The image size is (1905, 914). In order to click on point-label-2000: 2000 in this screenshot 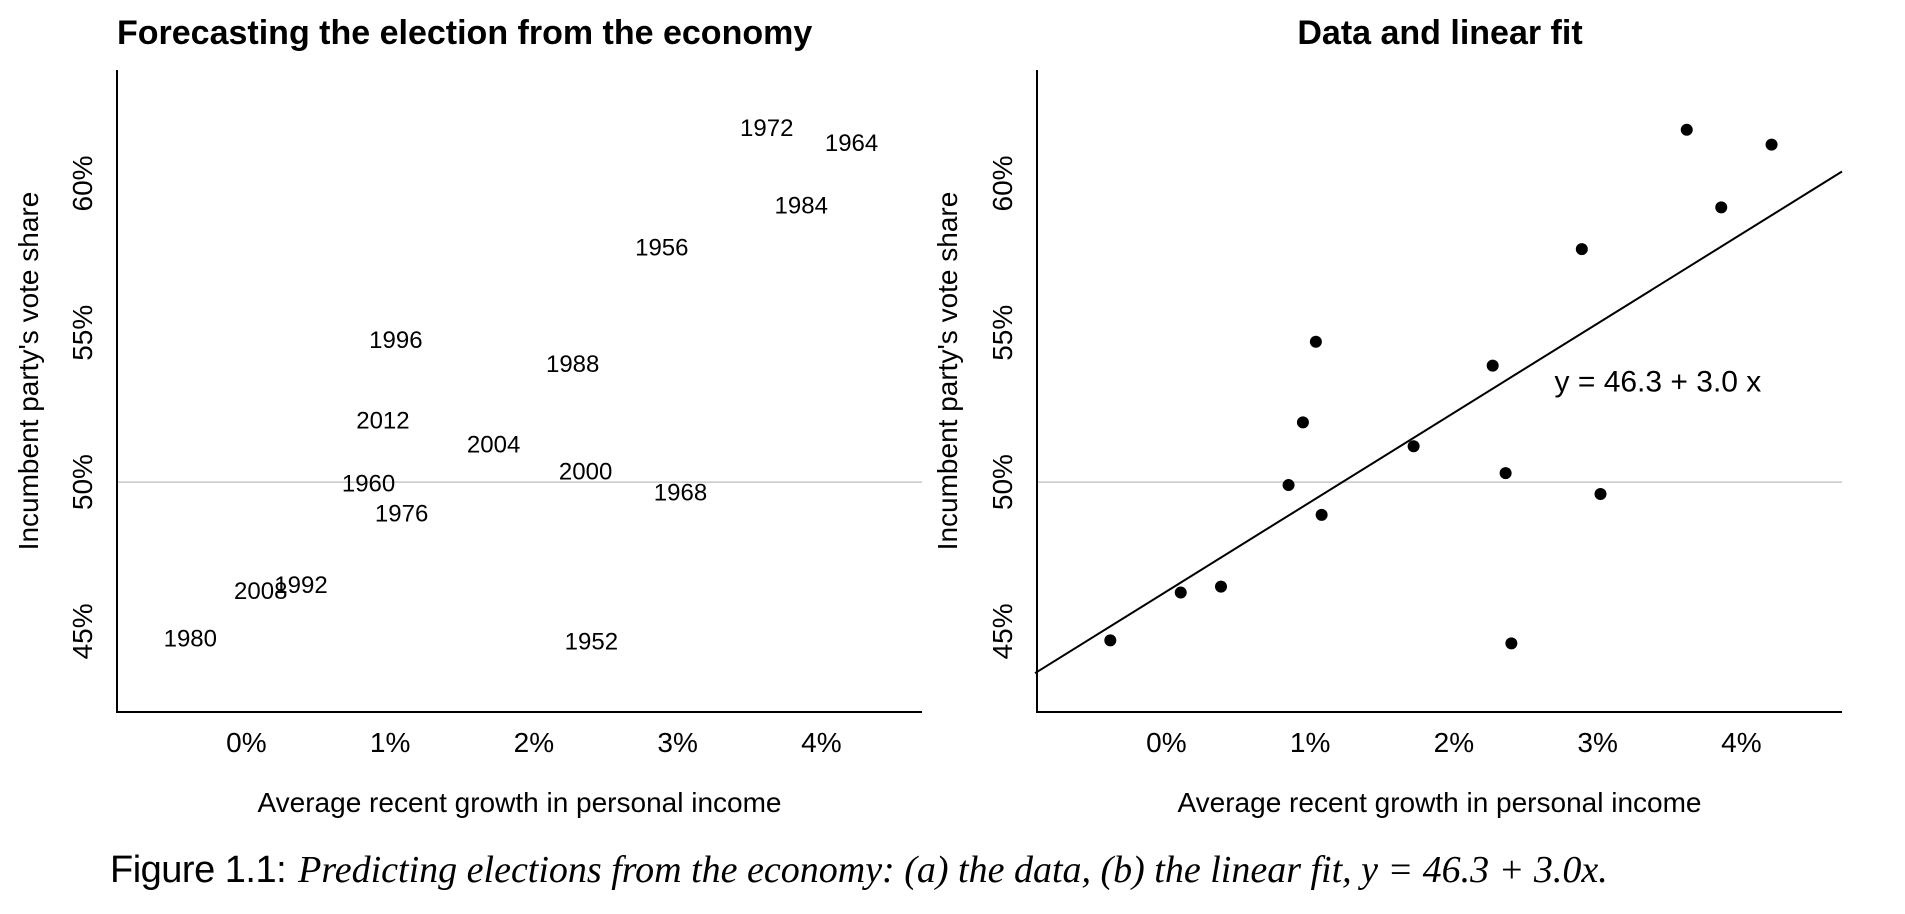, I will do `click(585, 471)`.